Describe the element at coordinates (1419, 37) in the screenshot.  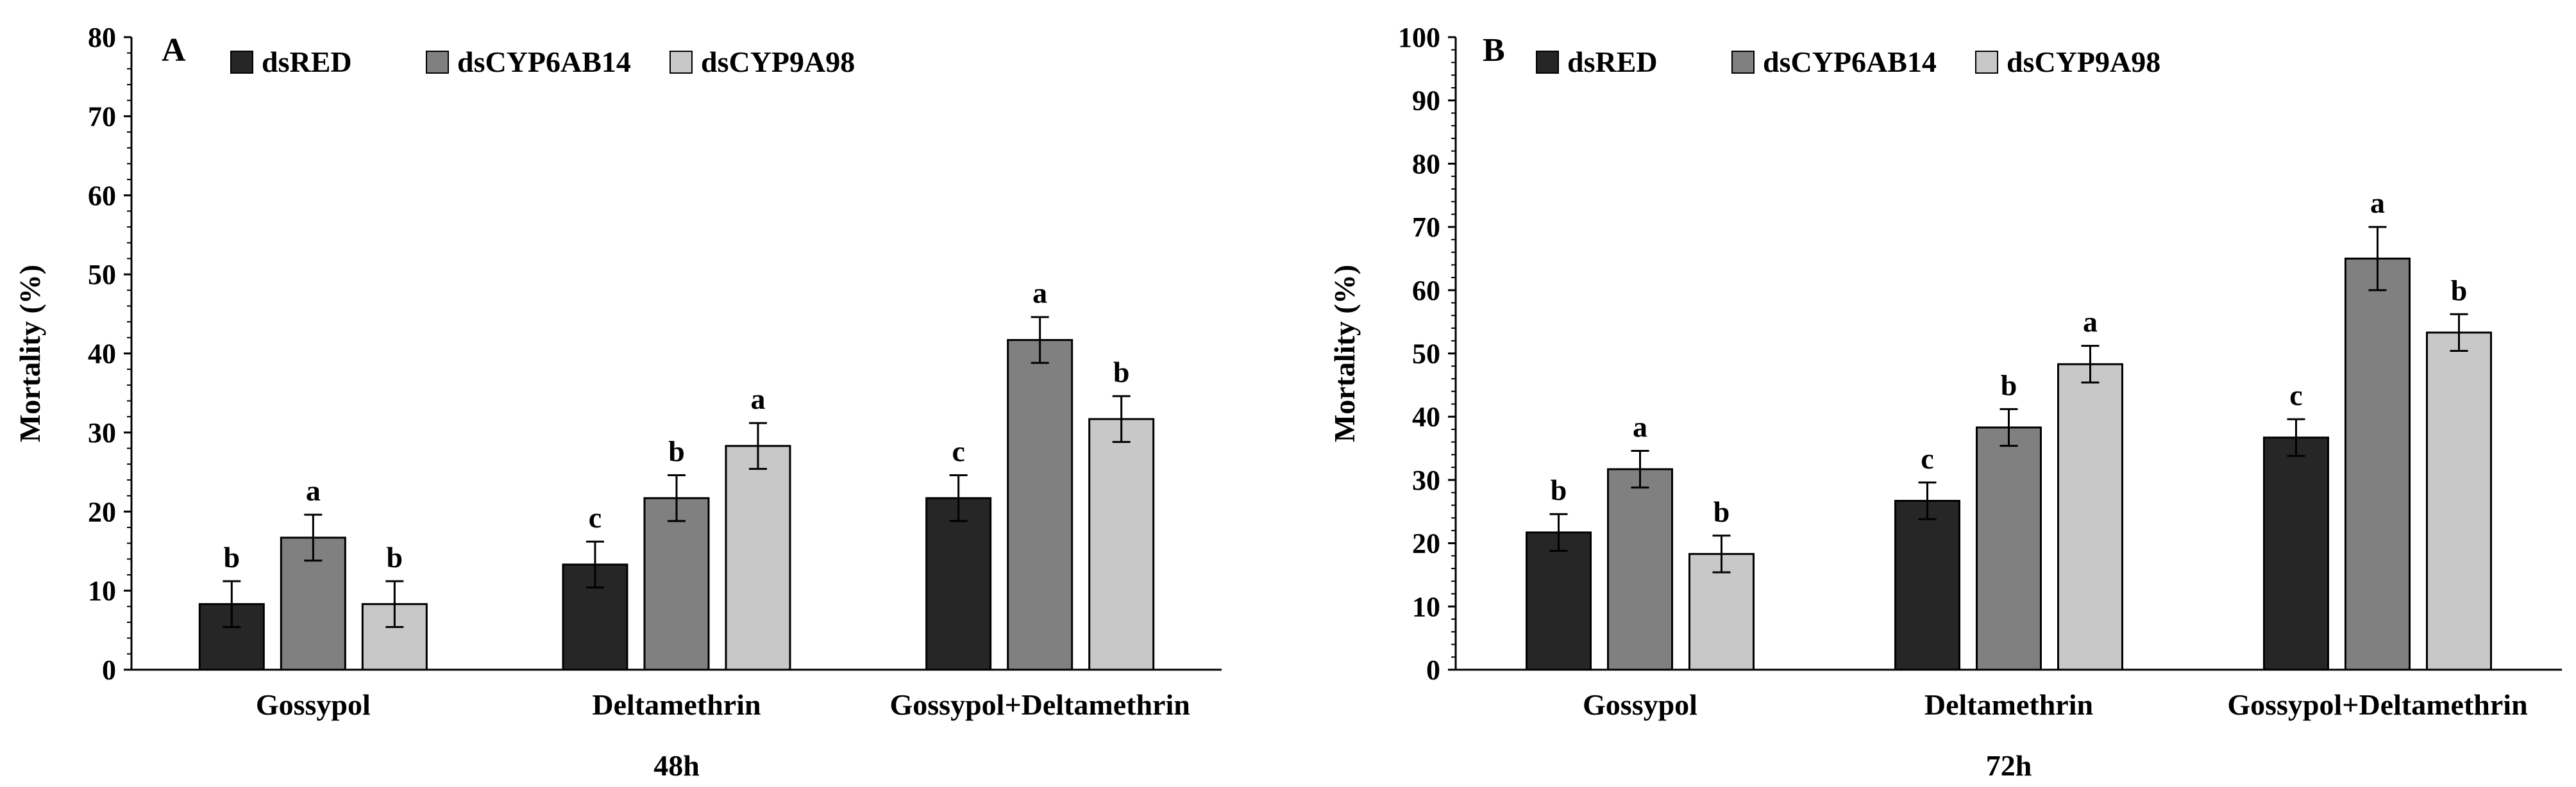
I see `y-tick-label: 100` at that location.